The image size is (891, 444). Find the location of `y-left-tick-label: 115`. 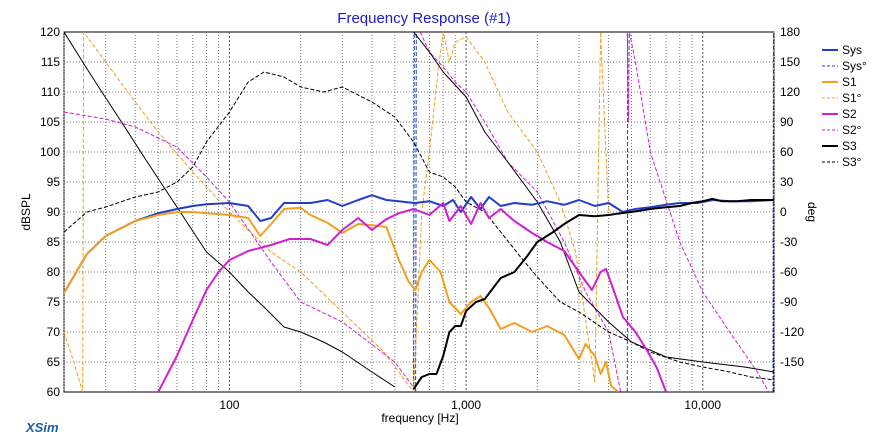

y-left-tick-label: 115 is located at coordinates (50, 62).